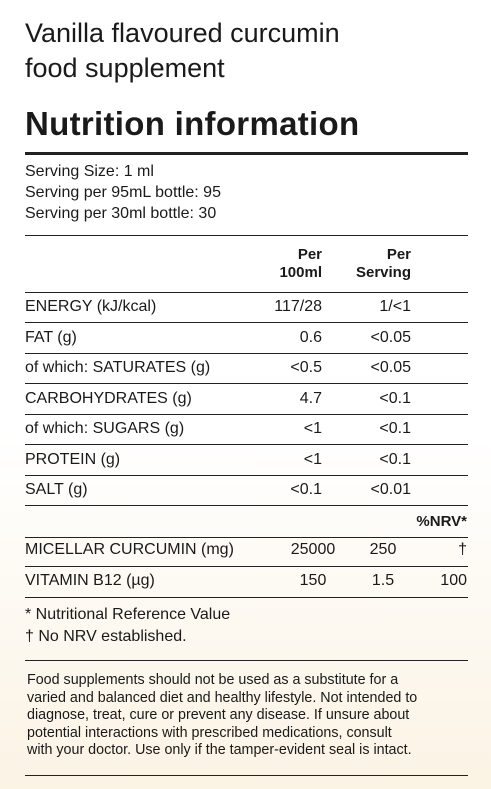  What do you see at coordinates (192, 123) in the screenshot?
I see `heading: Nutrition information` at bounding box center [192, 123].